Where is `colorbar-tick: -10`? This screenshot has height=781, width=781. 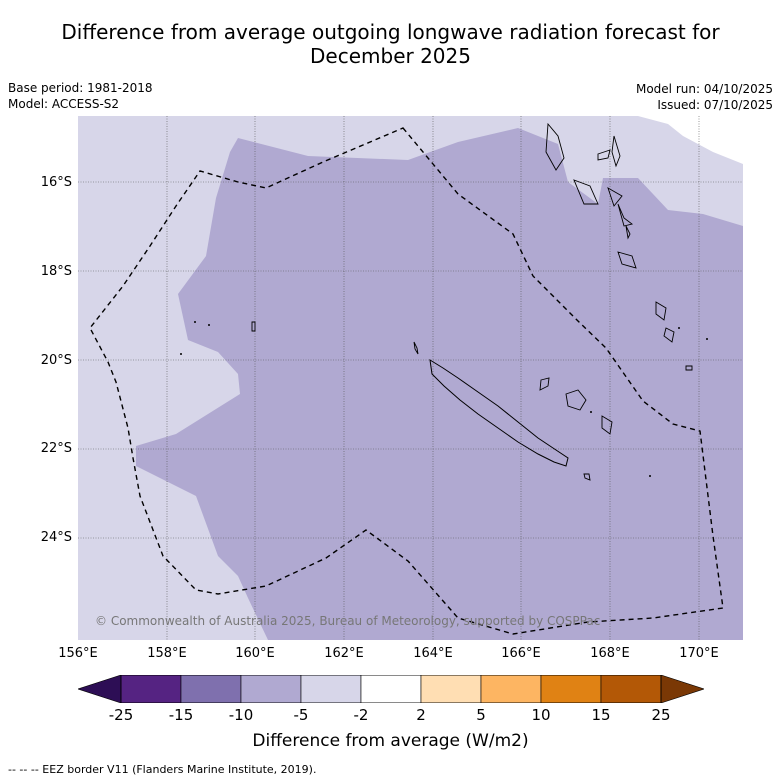 colorbar-tick: -10 is located at coordinates (241, 715).